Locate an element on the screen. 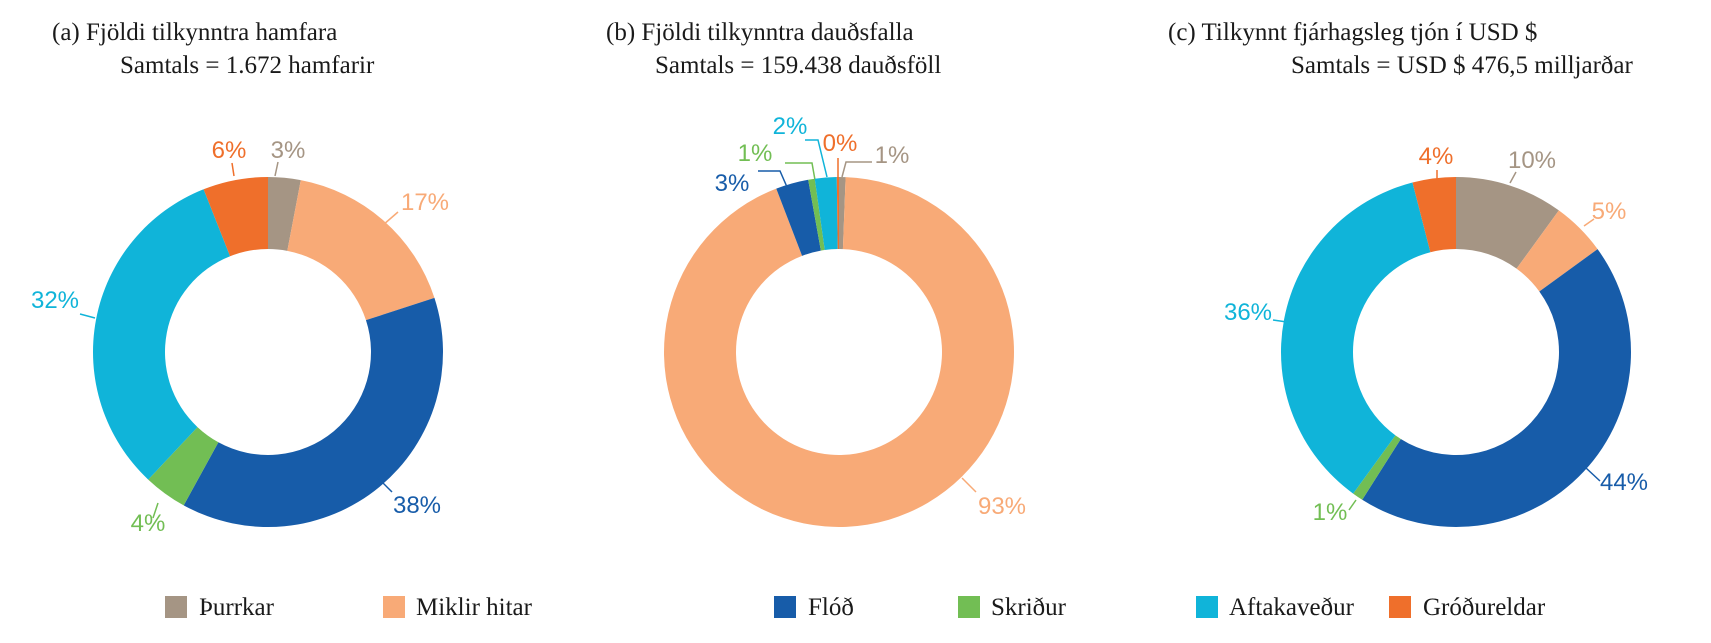  legend-label-skridur: Skriður is located at coordinates (1029, 607).